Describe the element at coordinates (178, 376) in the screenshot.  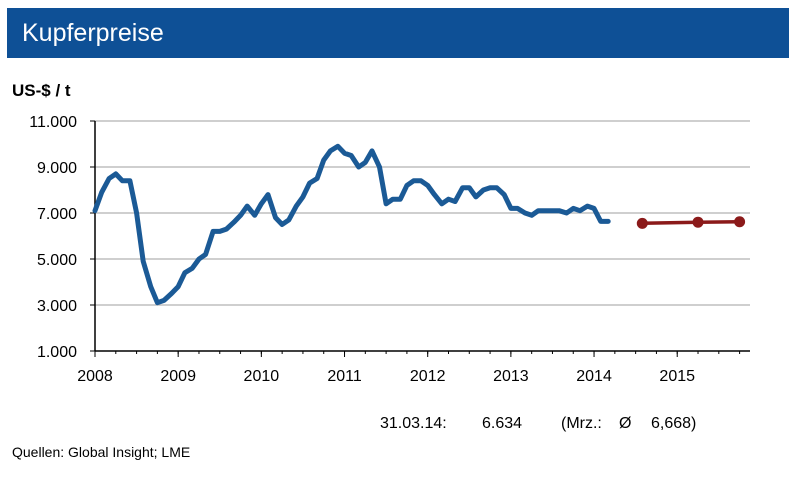
I see `x-tick-label: 2009` at that location.